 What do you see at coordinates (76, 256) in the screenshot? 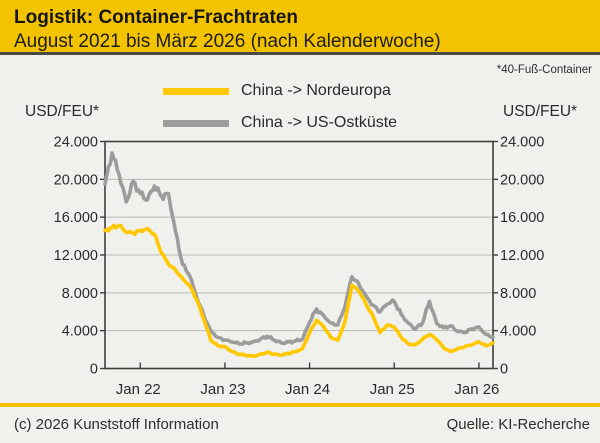
I see `y-tick-label-left: 12.000` at bounding box center [76, 256].